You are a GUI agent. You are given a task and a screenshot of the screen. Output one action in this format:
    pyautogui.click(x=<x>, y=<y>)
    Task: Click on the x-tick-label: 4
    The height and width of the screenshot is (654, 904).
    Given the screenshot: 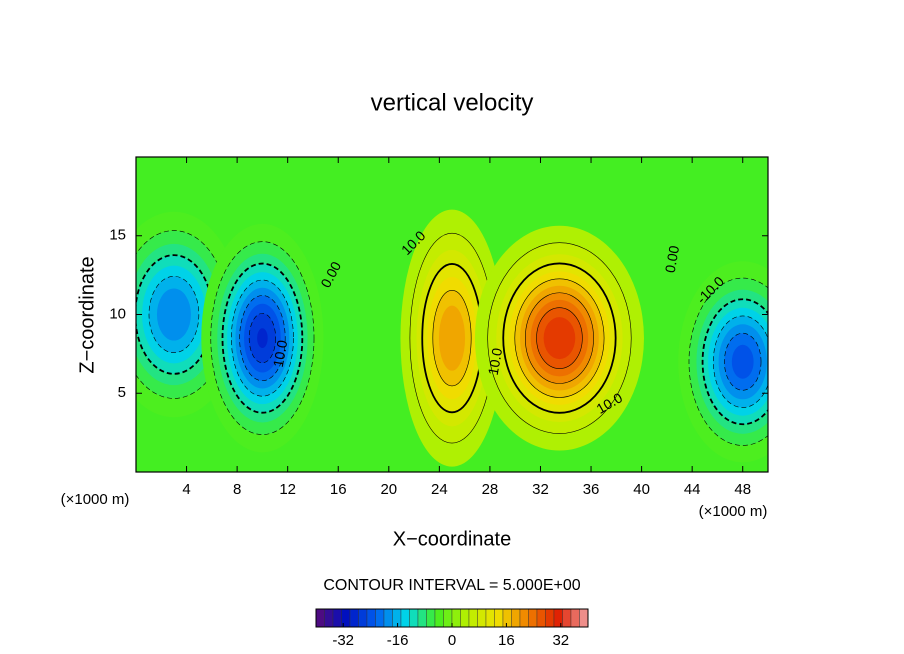 What is the action you would take?
    pyautogui.click(x=186, y=489)
    